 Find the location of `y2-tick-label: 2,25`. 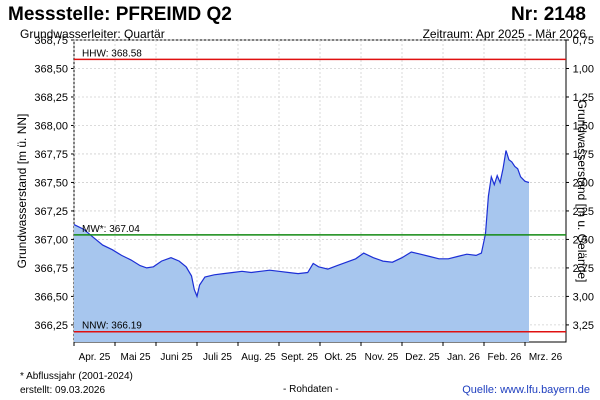

y2-tick-label: 2,25 is located at coordinates (583, 212).